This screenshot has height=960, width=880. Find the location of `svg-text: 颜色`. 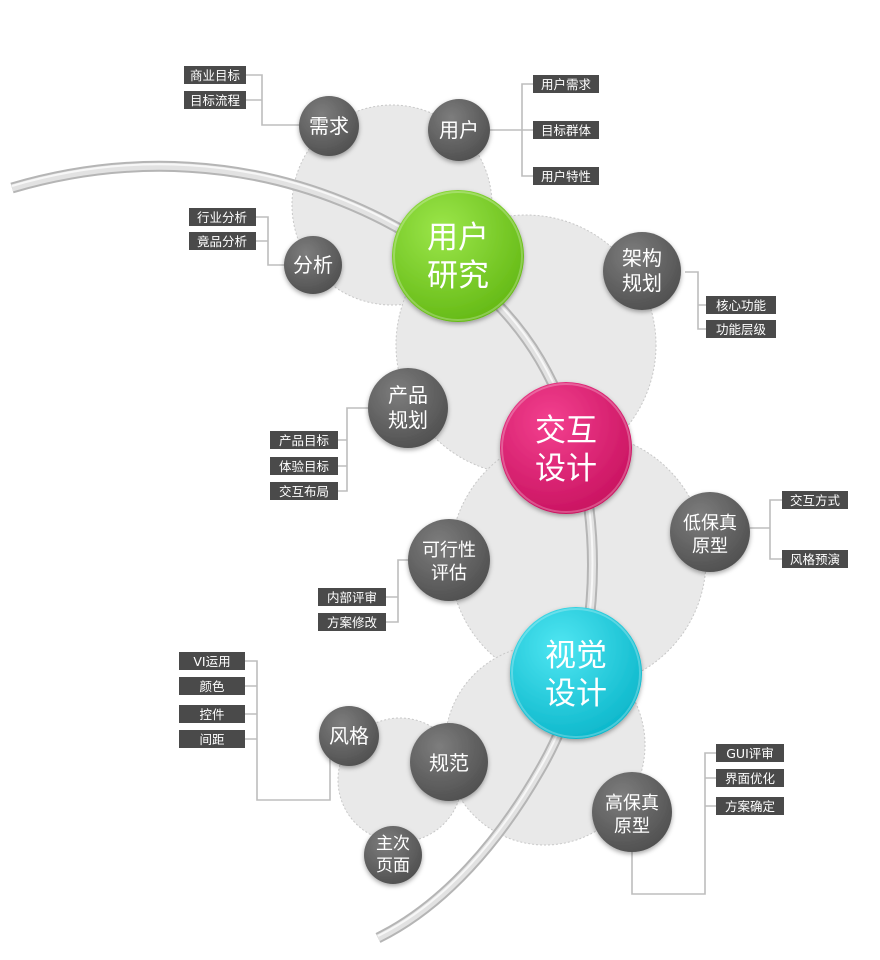

svg-text: 颜色 is located at coordinates (212, 686).